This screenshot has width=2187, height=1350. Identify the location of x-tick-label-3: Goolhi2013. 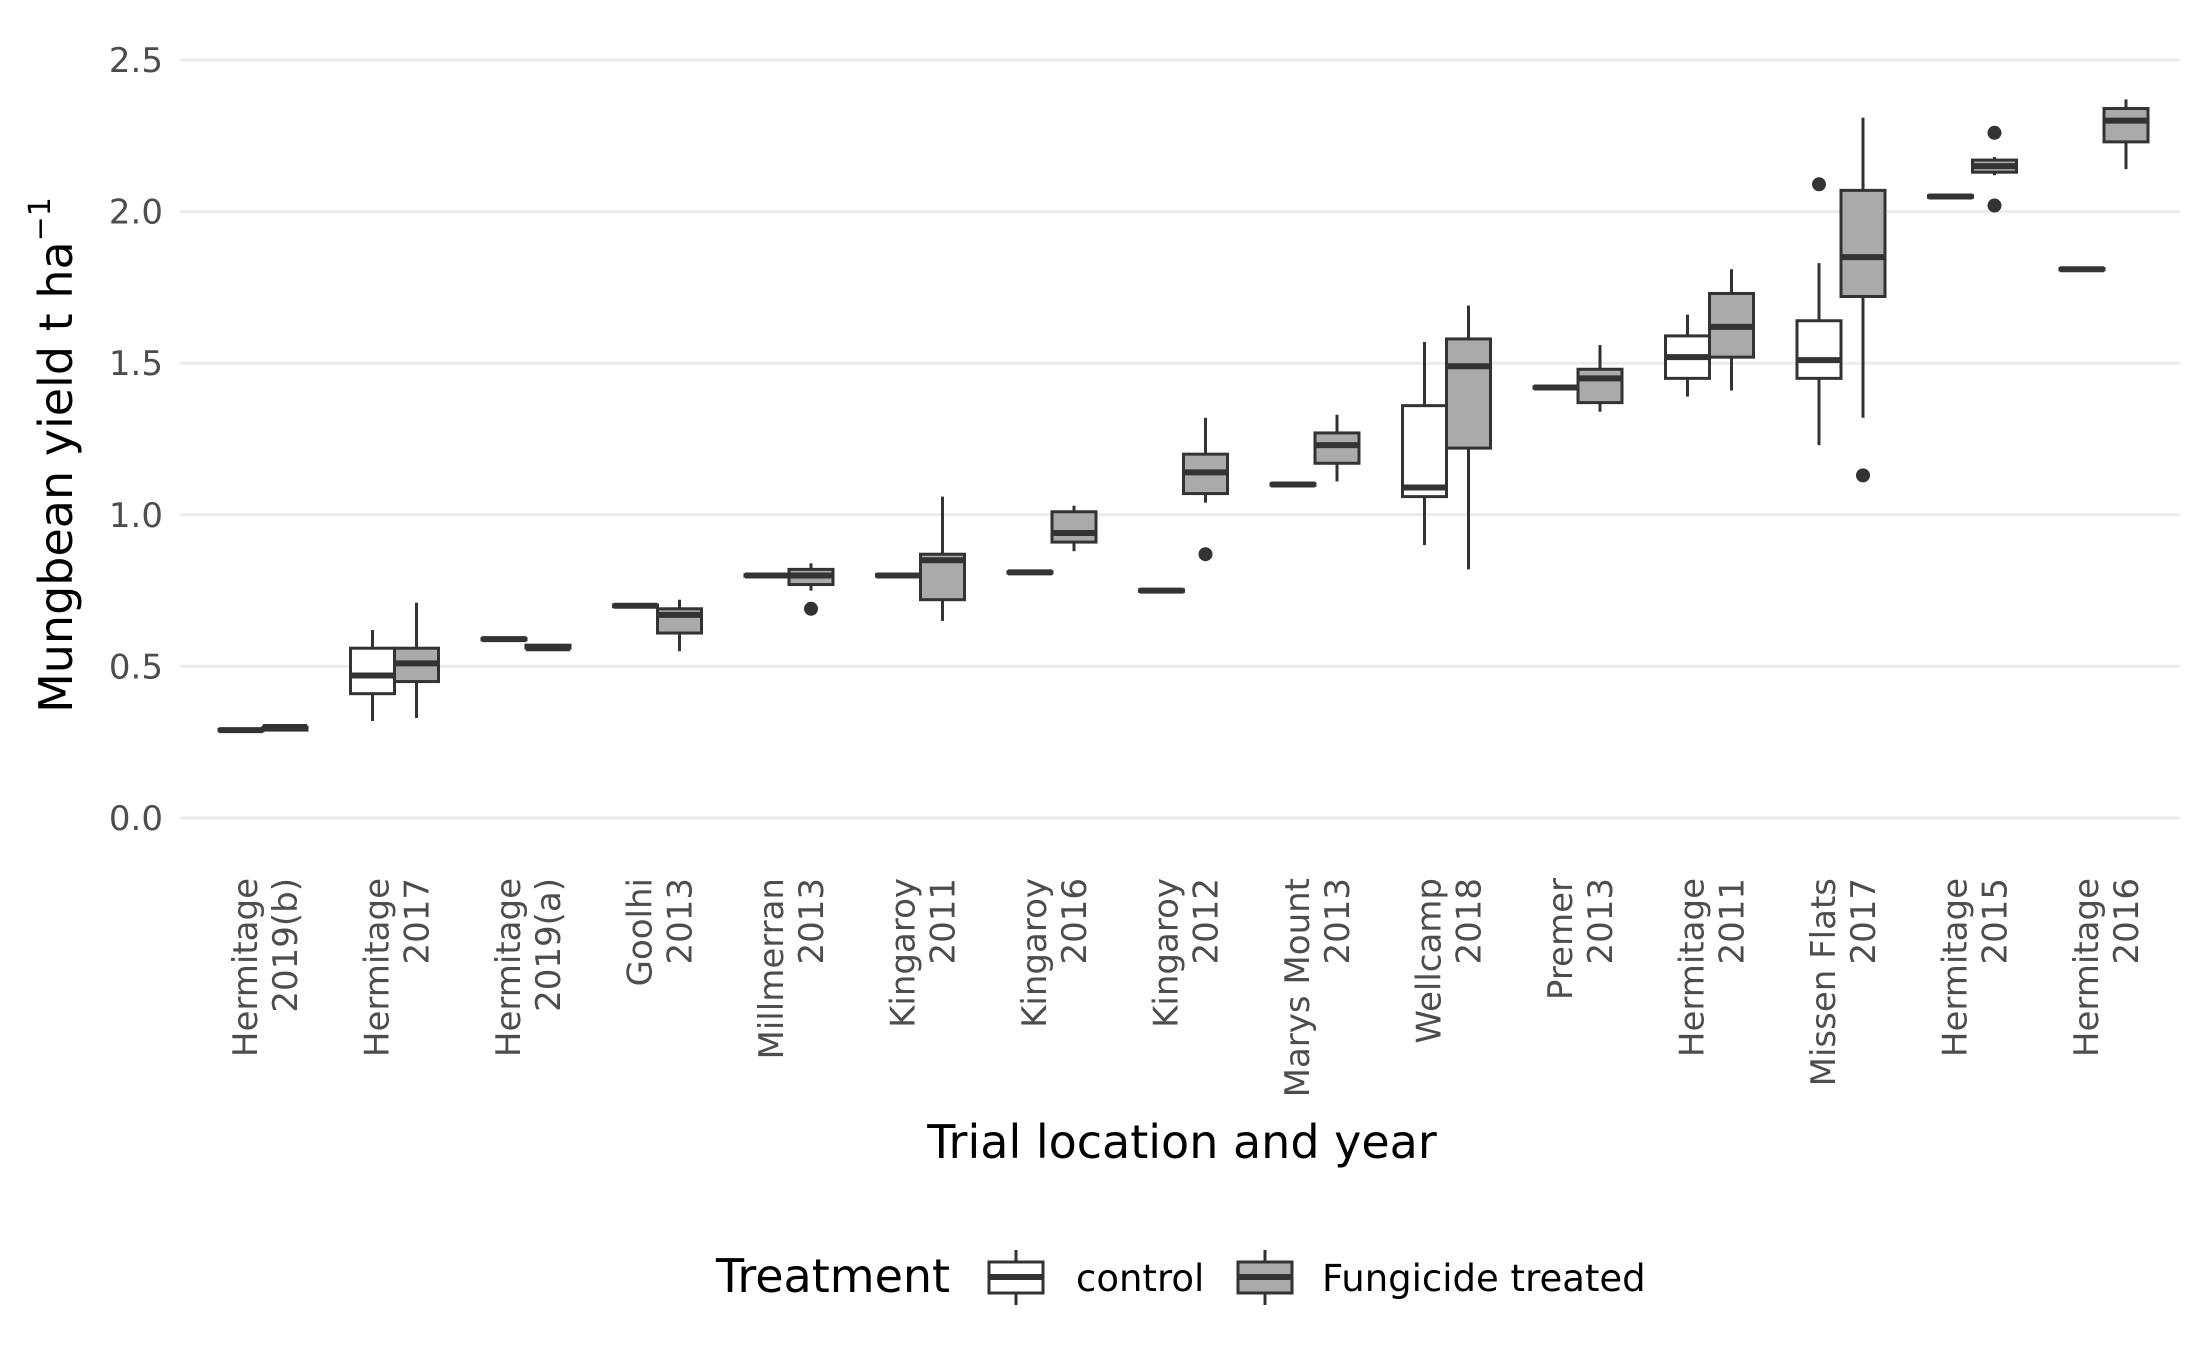
(661, 932).